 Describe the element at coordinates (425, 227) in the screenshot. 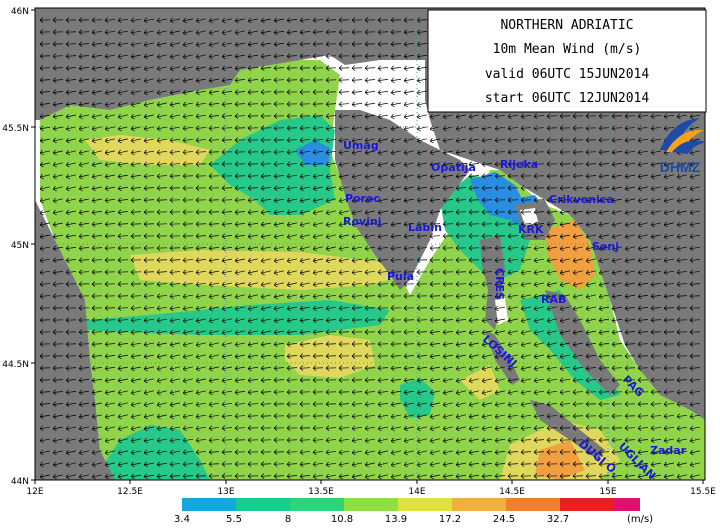

I see `place-labin: Labin` at that location.